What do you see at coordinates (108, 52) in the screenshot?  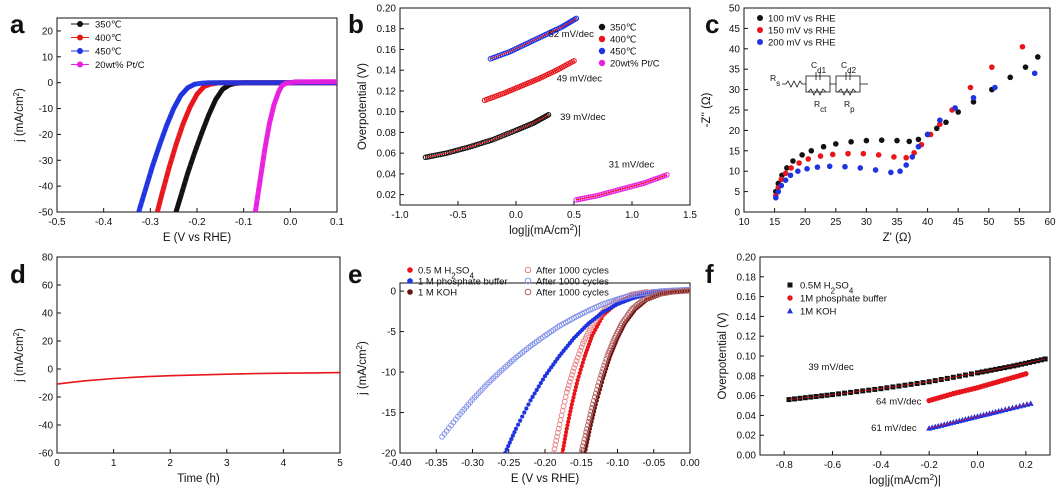 I see `legend-label: 450℃` at bounding box center [108, 52].